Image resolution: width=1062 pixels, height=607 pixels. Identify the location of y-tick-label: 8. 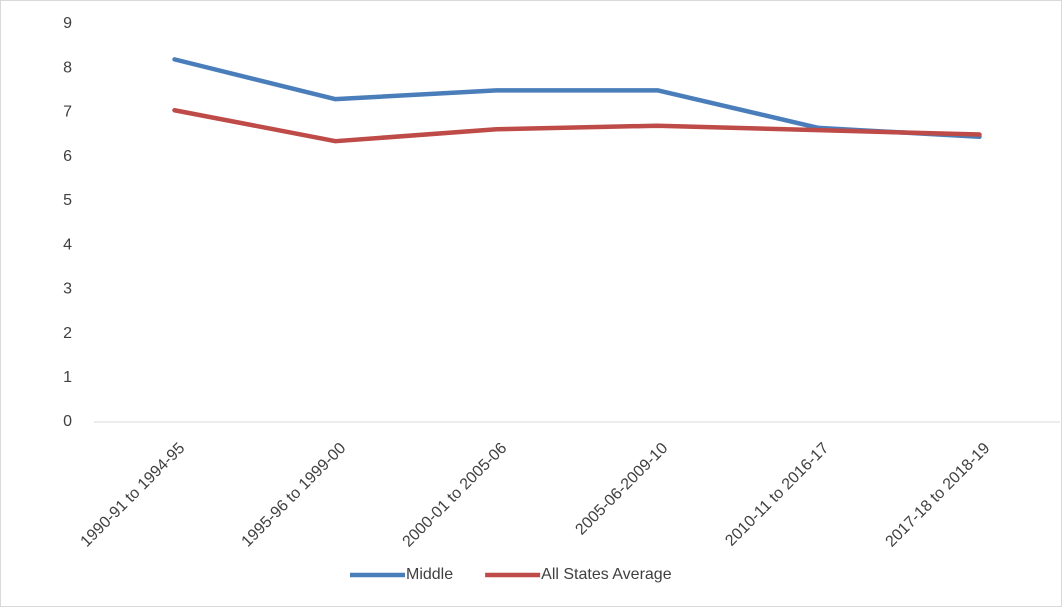
(67, 67).